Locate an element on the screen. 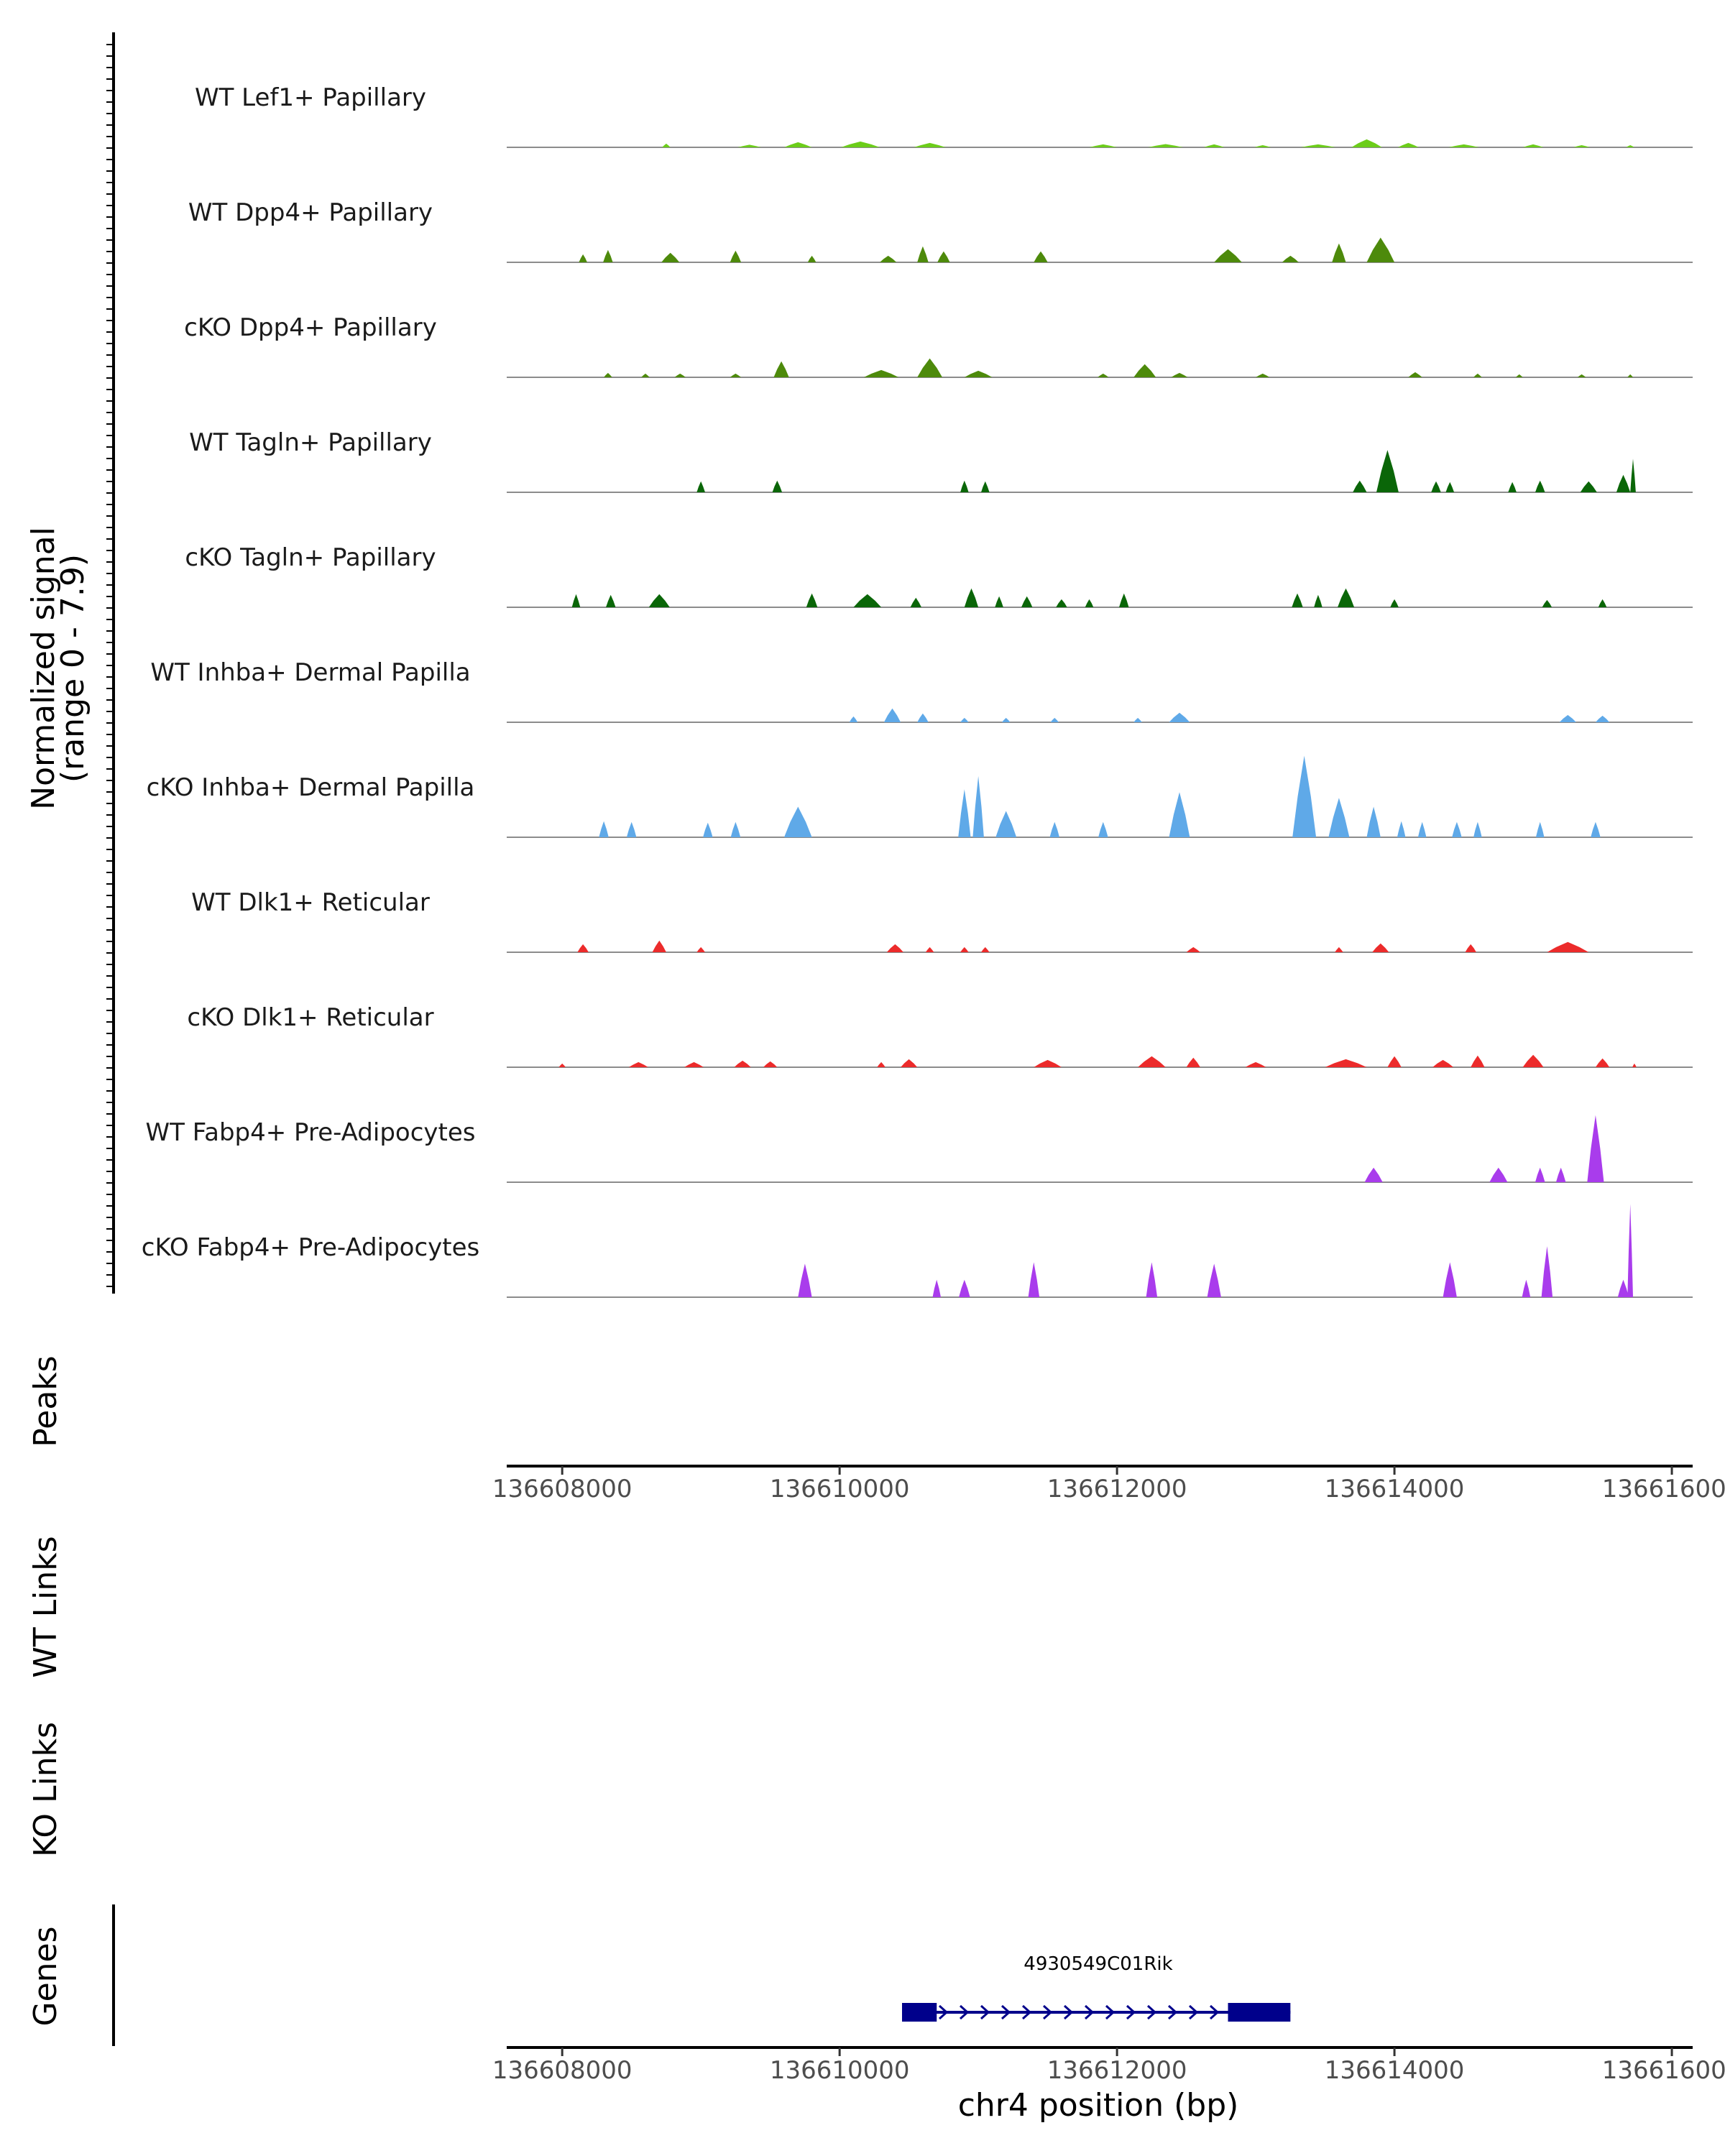  track-label: cKO Dpp4+ Papillary is located at coordinates (310, 327).